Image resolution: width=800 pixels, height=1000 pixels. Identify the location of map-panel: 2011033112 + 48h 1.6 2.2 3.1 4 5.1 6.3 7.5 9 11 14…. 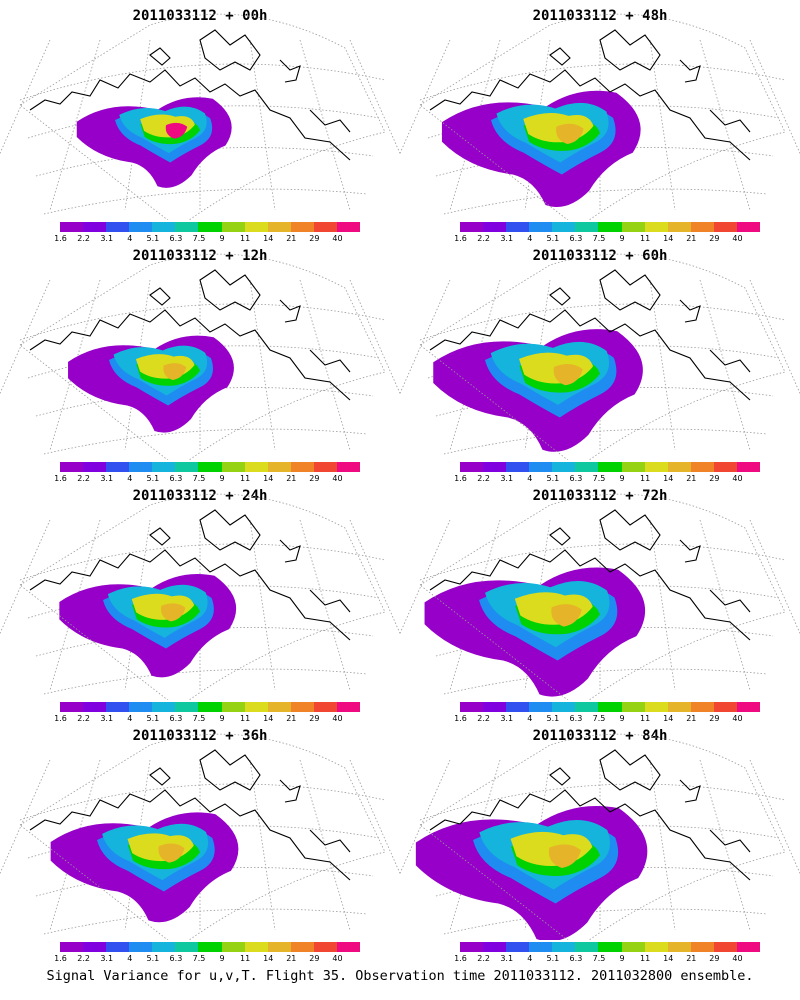
(600, 121).